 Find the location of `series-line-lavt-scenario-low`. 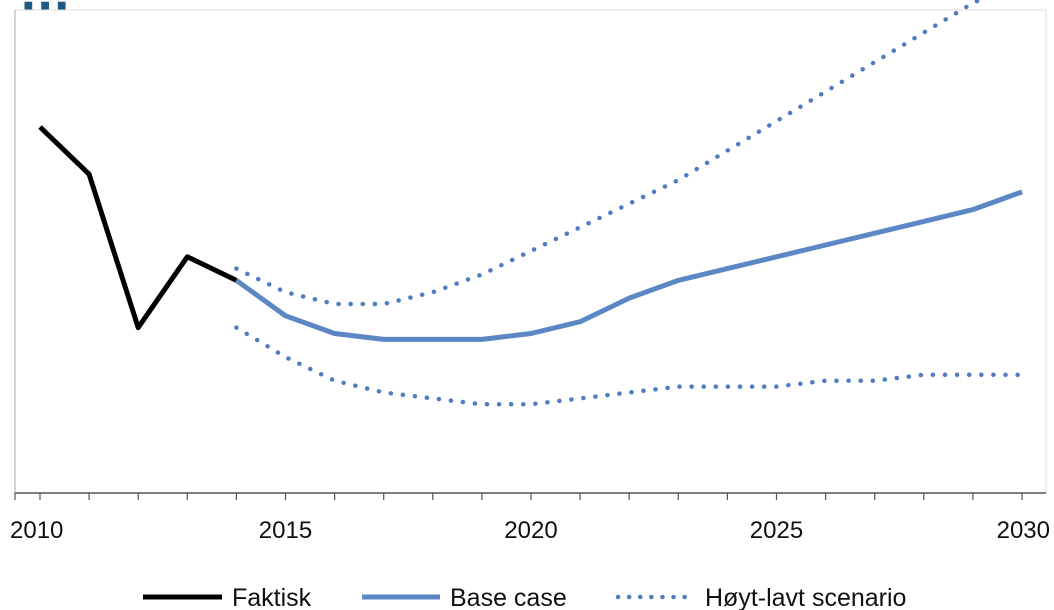

series-line-lavt-scenario-low is located at coordinates (629, 366).